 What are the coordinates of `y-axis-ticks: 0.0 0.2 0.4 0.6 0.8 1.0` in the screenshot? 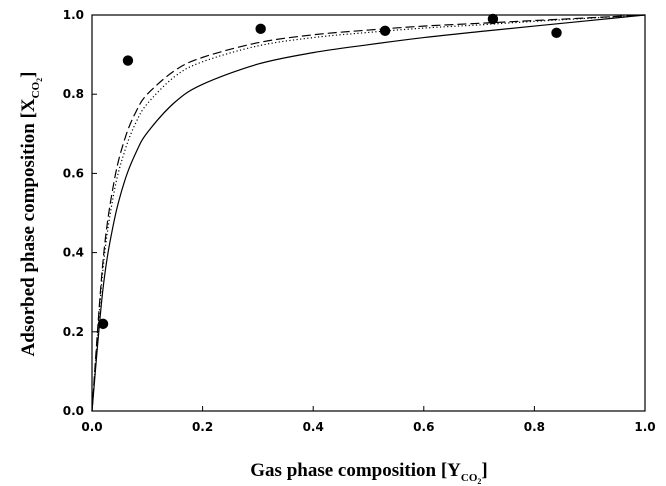 It's located at (80, 213).